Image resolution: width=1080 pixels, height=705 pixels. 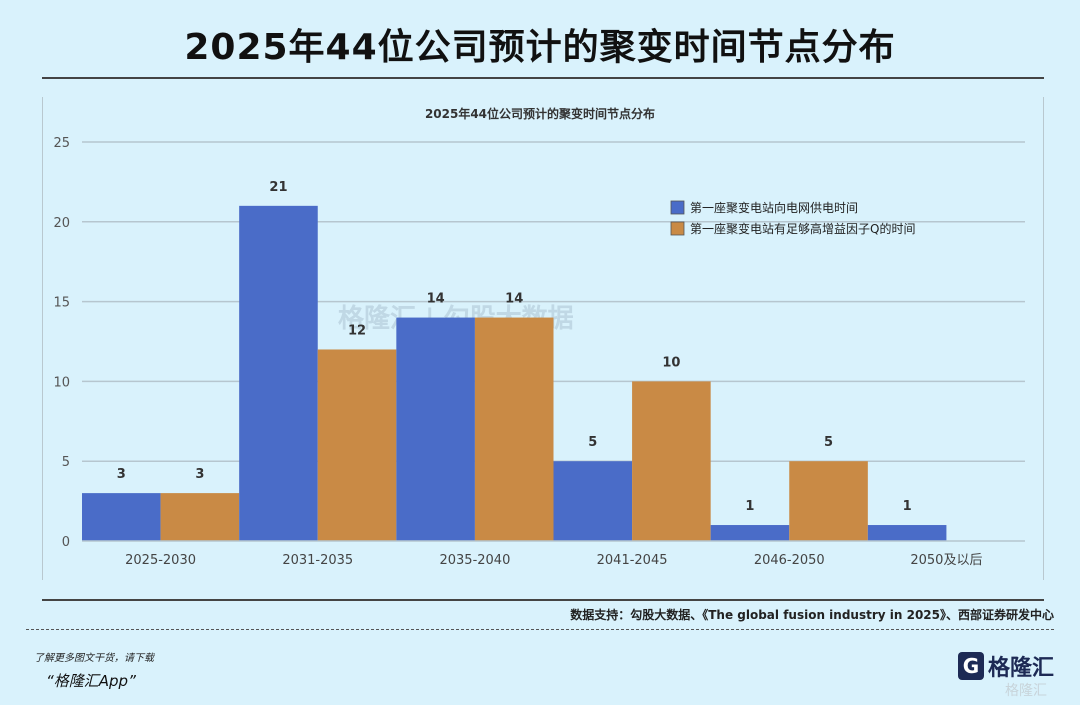 I want to click on chart-title: 2025年44位公司预计的聚变时间节点分布, so click(x=540, y=113).